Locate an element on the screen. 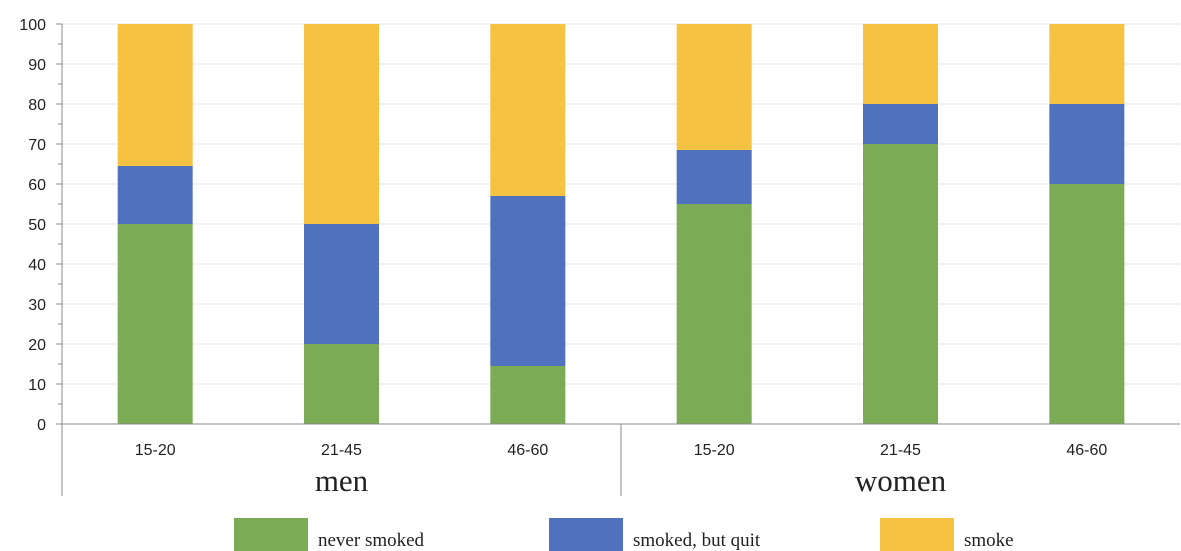 The height and width of the screenshot is (551, 1181). y-tick-label: 10 is located at coordinates (37, 385).